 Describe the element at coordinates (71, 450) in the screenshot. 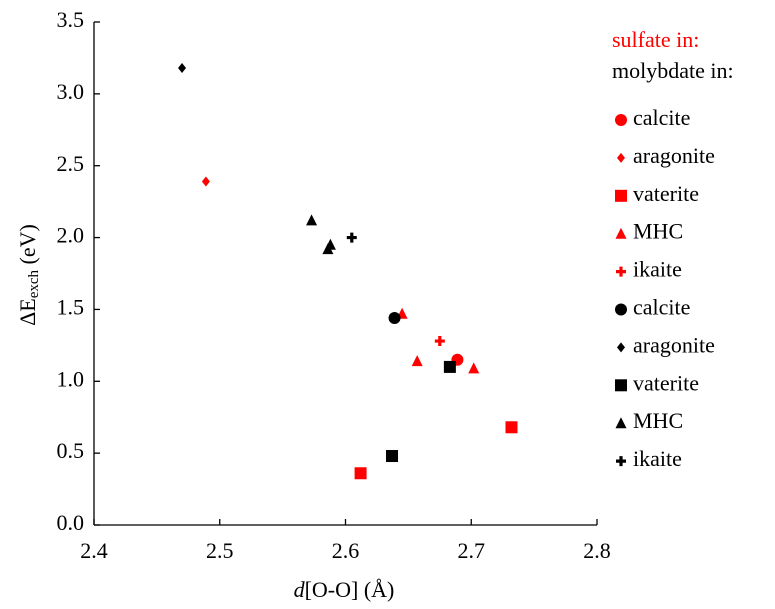

I see `y-tick-label: 0.5` at that location.